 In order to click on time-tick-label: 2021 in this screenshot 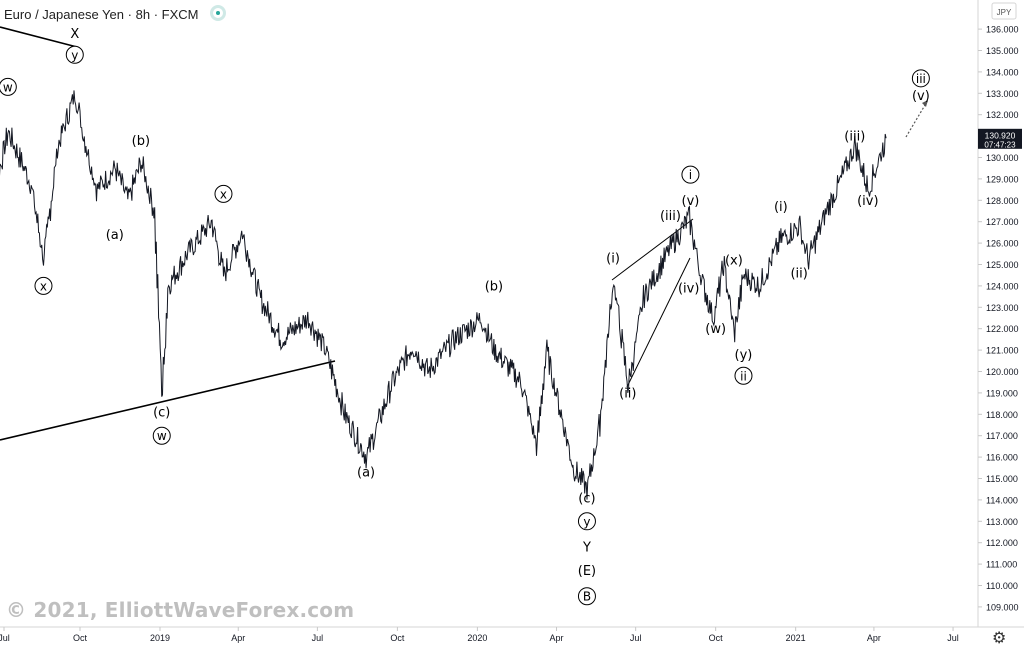, I will do `click(796, 638)`.